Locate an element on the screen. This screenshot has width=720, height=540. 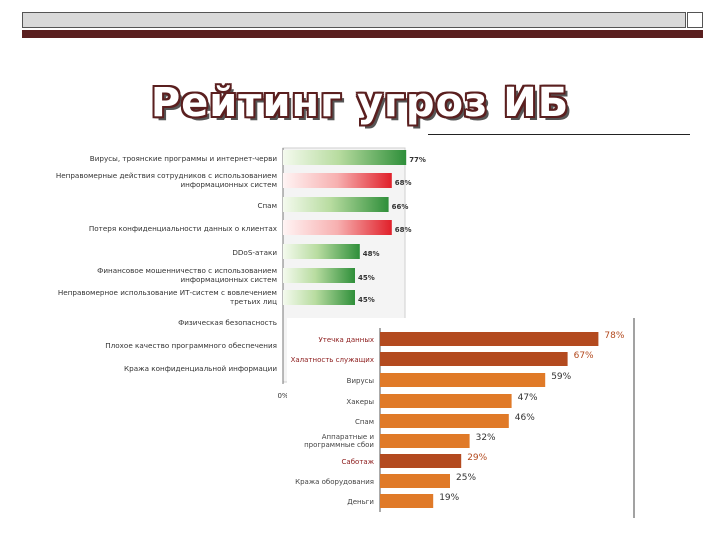
chart2-value-label: 67% is located at coordinates (584, 356).